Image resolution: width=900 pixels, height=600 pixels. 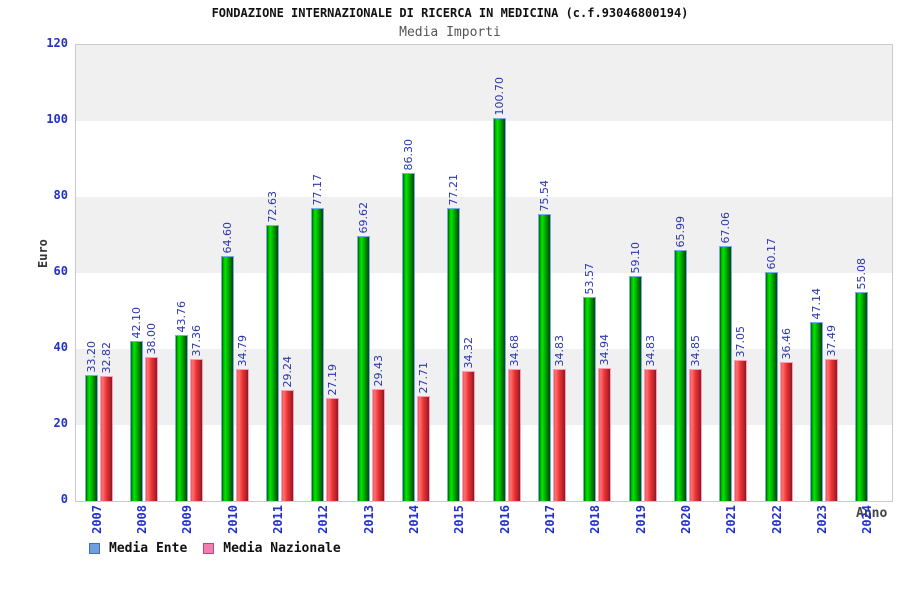 What do you see at coordinates (209, 548) in the screenshot?
I see `legend-swatch-media-nazionale-icon` at bounding box center [209, 548].